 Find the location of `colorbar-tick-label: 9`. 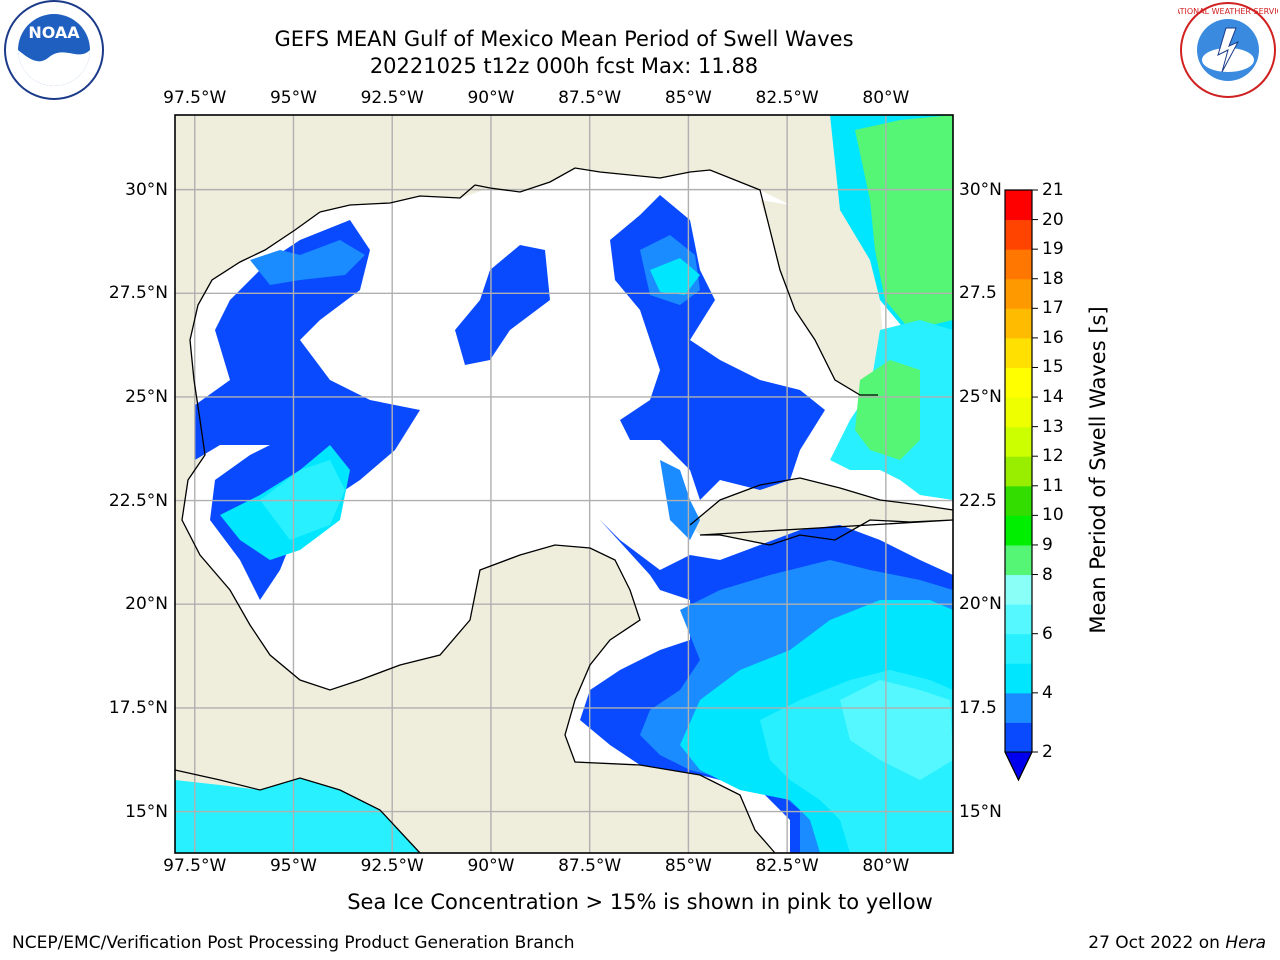

colorbar-tick-label: 9 is located at coordinates (1047, 544).